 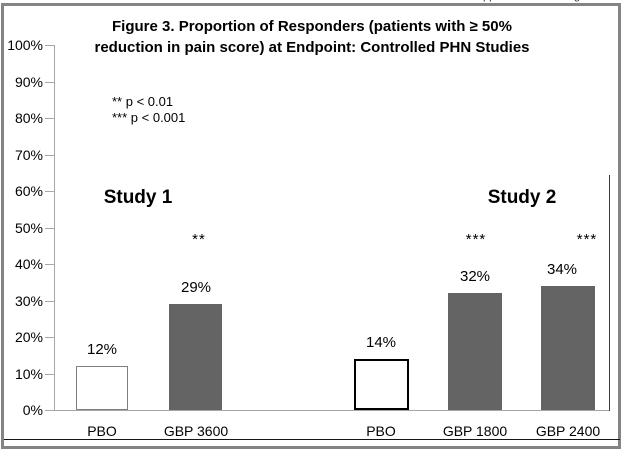 What do you see at coordinates (312, 439) in the screenshot?
I see `figure-bottom-border` at bounding box center [312, 439].